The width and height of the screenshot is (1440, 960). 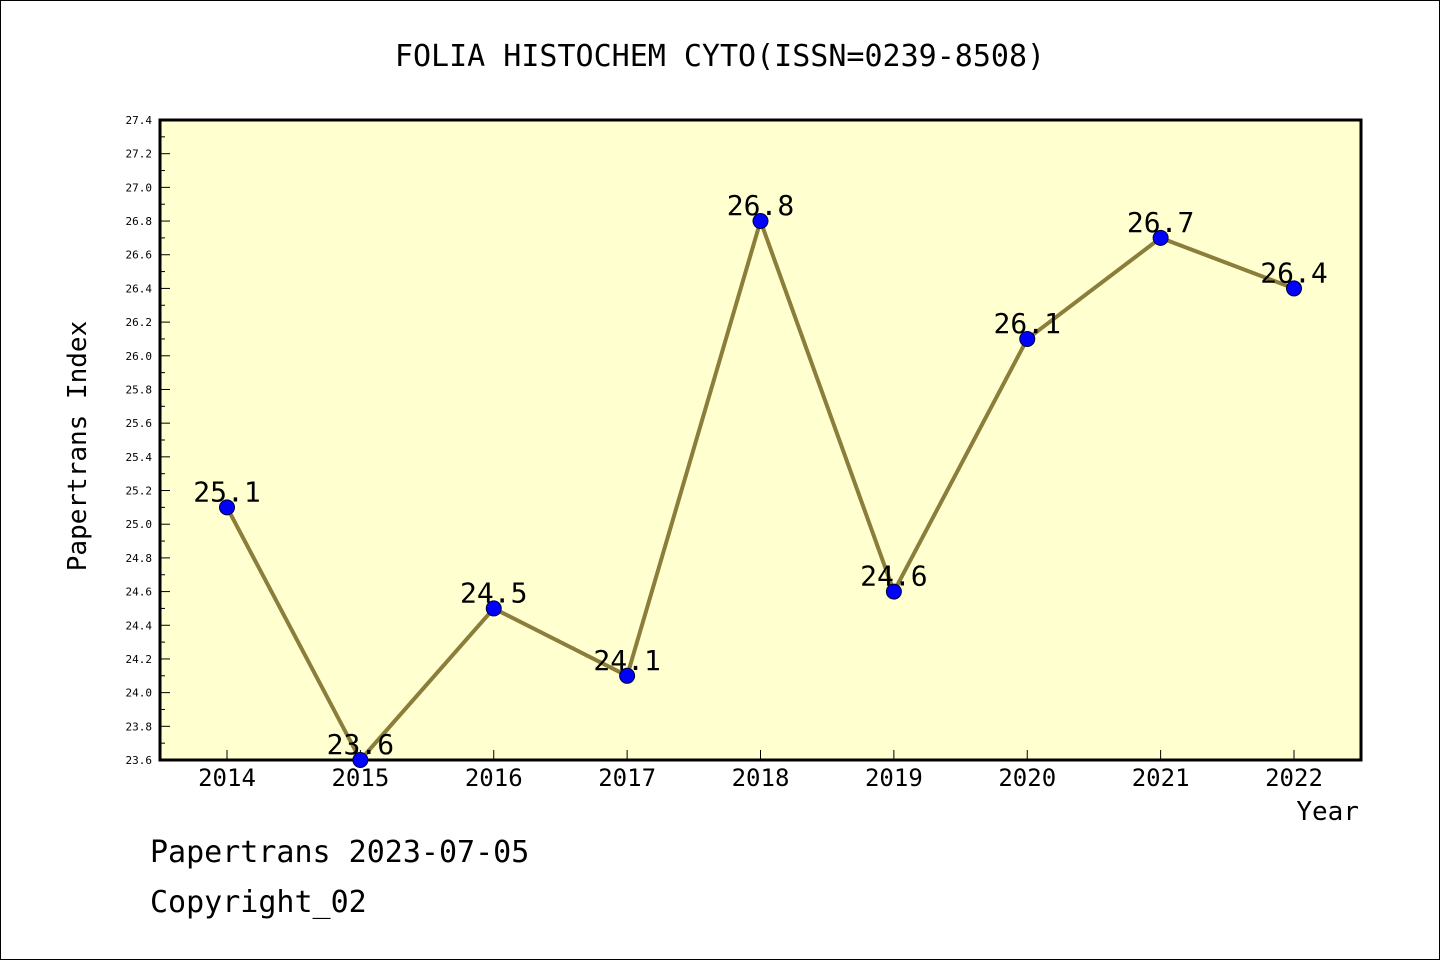 I want to click on y-tick-label: 25.8, so click(x=139, y=389).